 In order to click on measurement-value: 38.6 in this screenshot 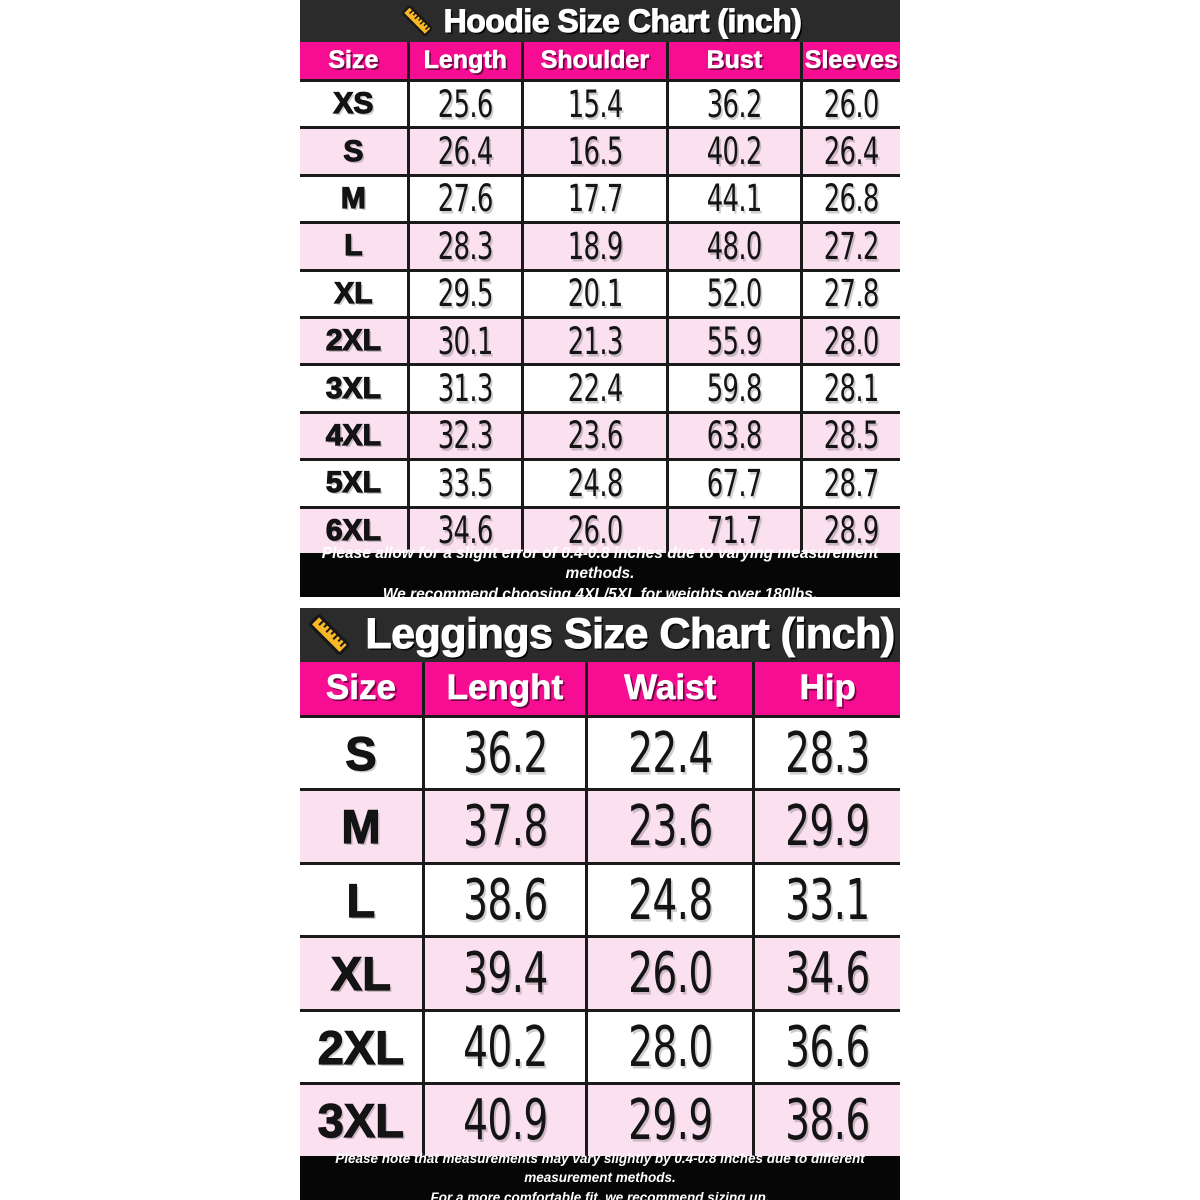, I will do `click(505, 900)`.